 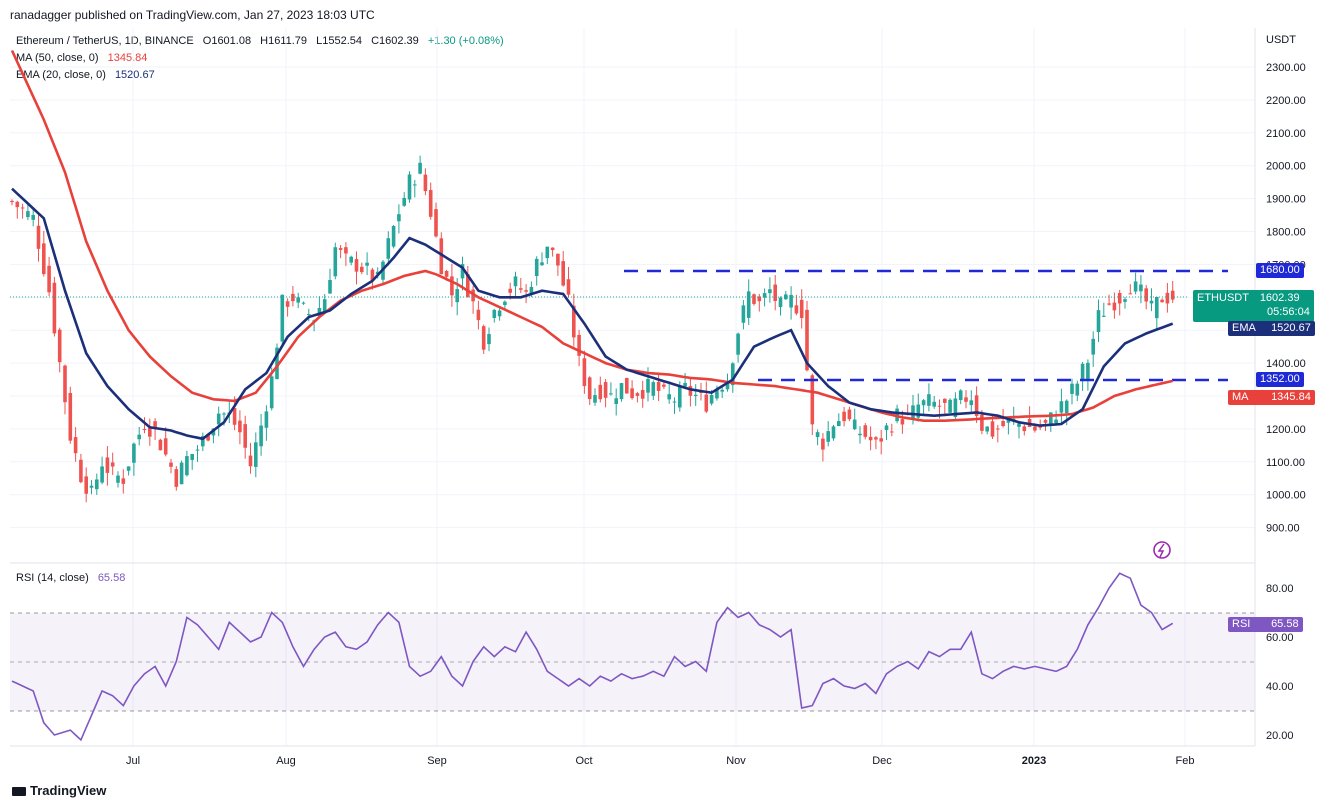 What do you see at coordinates (1034, 761) in the screenshot?
I see `time-tick-label: 2023` at bounding box center [1034, 761].